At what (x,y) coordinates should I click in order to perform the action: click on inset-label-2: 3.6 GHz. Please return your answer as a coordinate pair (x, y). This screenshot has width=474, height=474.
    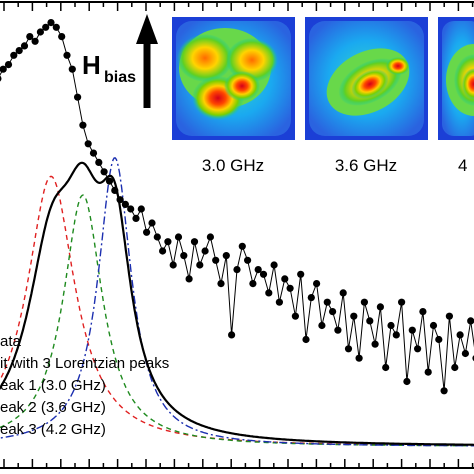
    Looking at the image, I should click on (366, 165).